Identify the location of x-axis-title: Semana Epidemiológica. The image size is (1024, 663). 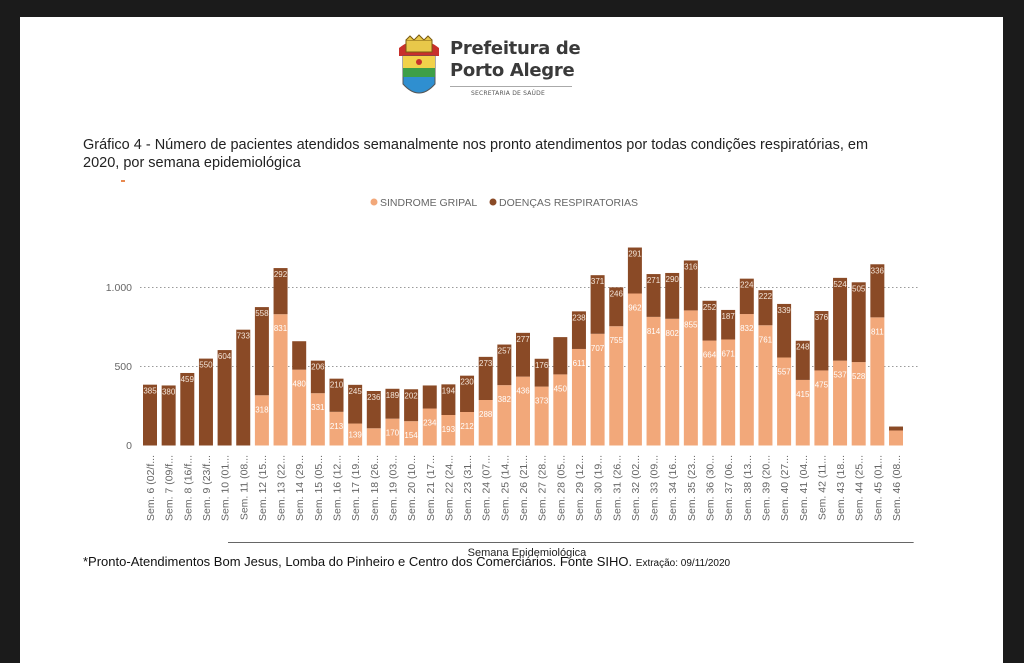
(528, 553).